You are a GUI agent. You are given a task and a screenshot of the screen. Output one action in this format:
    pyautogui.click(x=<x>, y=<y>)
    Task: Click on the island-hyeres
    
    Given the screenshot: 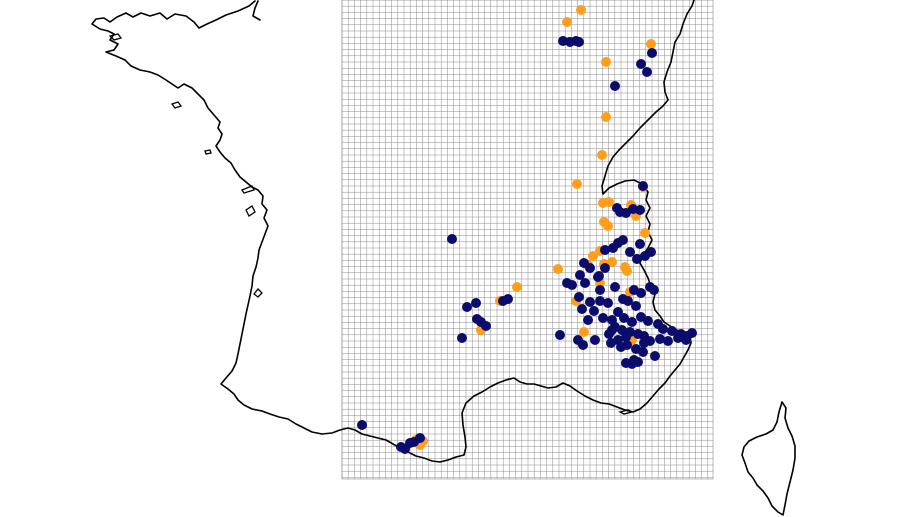 What is the action you would take?
    pyautogui.click(x=626, y=412)
    